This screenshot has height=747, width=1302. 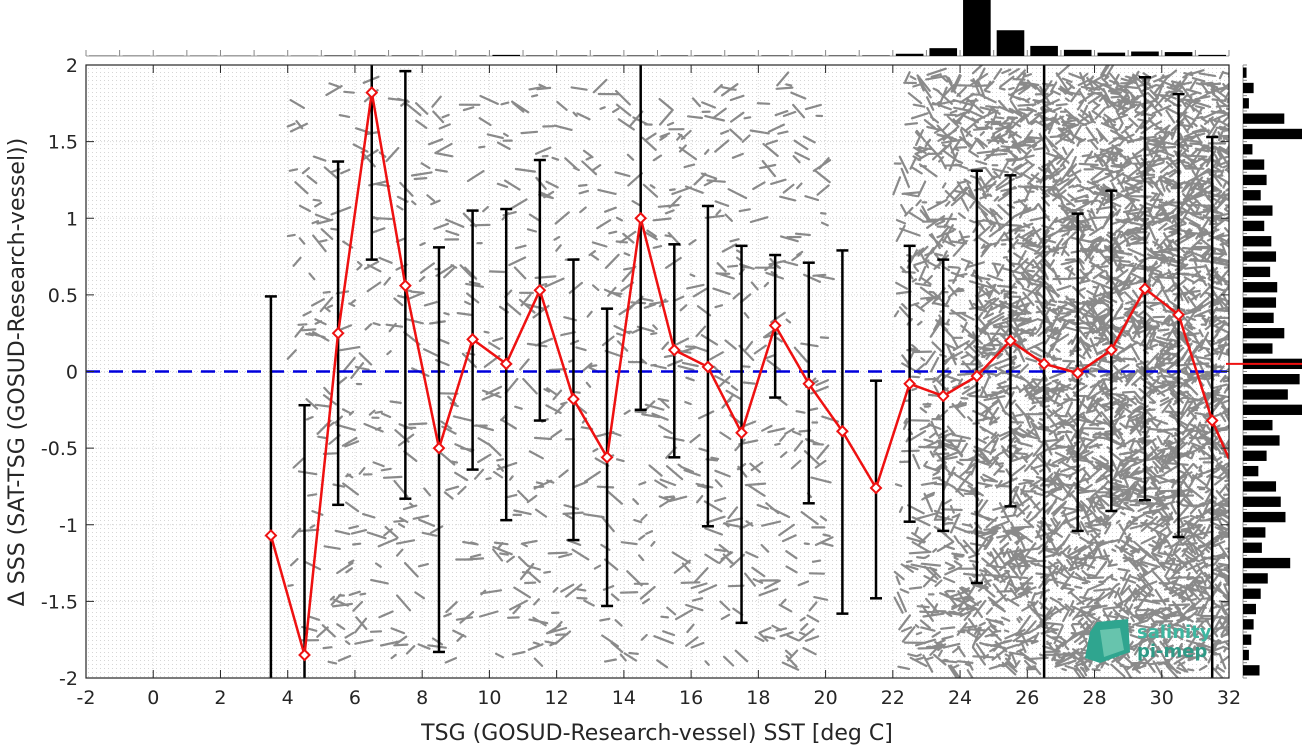 I want to click on y-tick-label: 2, so click(x=72, y=66).